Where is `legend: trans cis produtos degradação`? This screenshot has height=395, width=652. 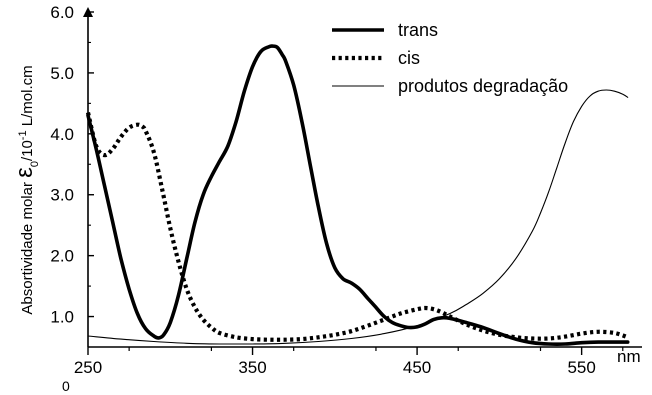 legend: trans cis produtos degradação is located at coordinates (450, 58).